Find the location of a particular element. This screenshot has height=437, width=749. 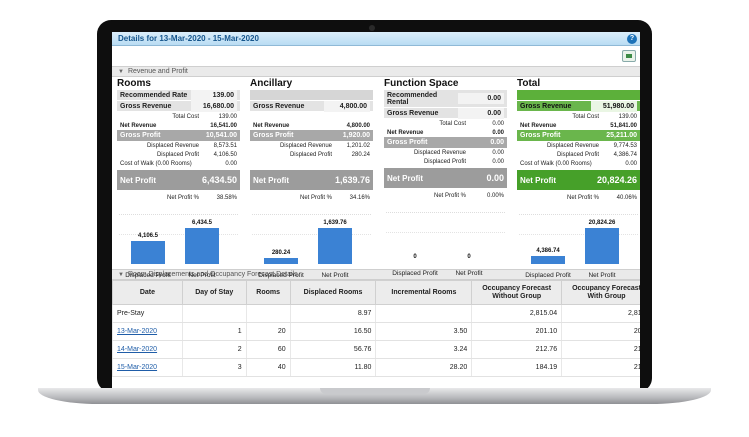

bar-value-label: 4,386.74 is located at coordinates (548, 251).